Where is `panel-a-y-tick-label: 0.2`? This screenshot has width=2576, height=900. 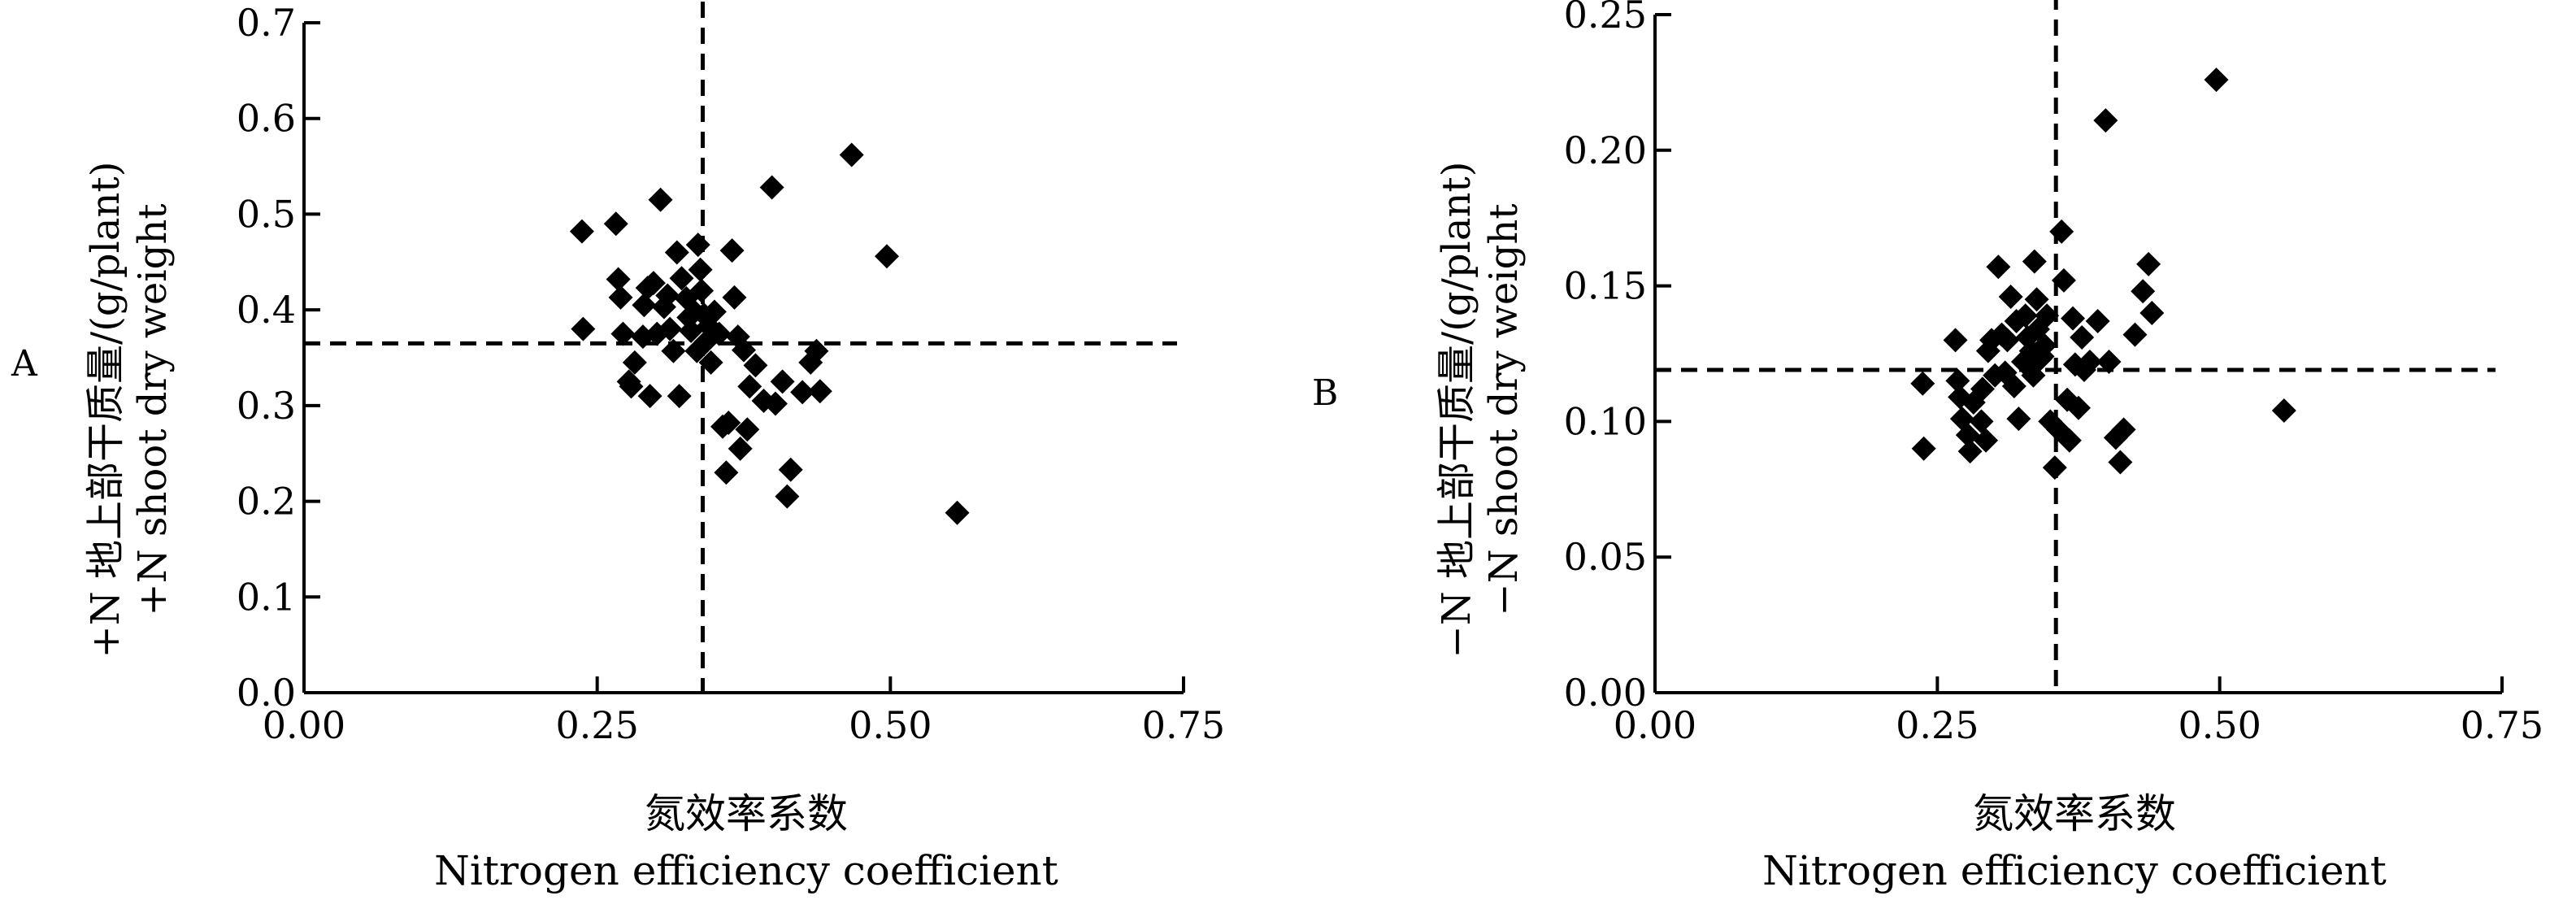
panel-a-y-tick-label: 0.2 is located at coordinates (266, 502).